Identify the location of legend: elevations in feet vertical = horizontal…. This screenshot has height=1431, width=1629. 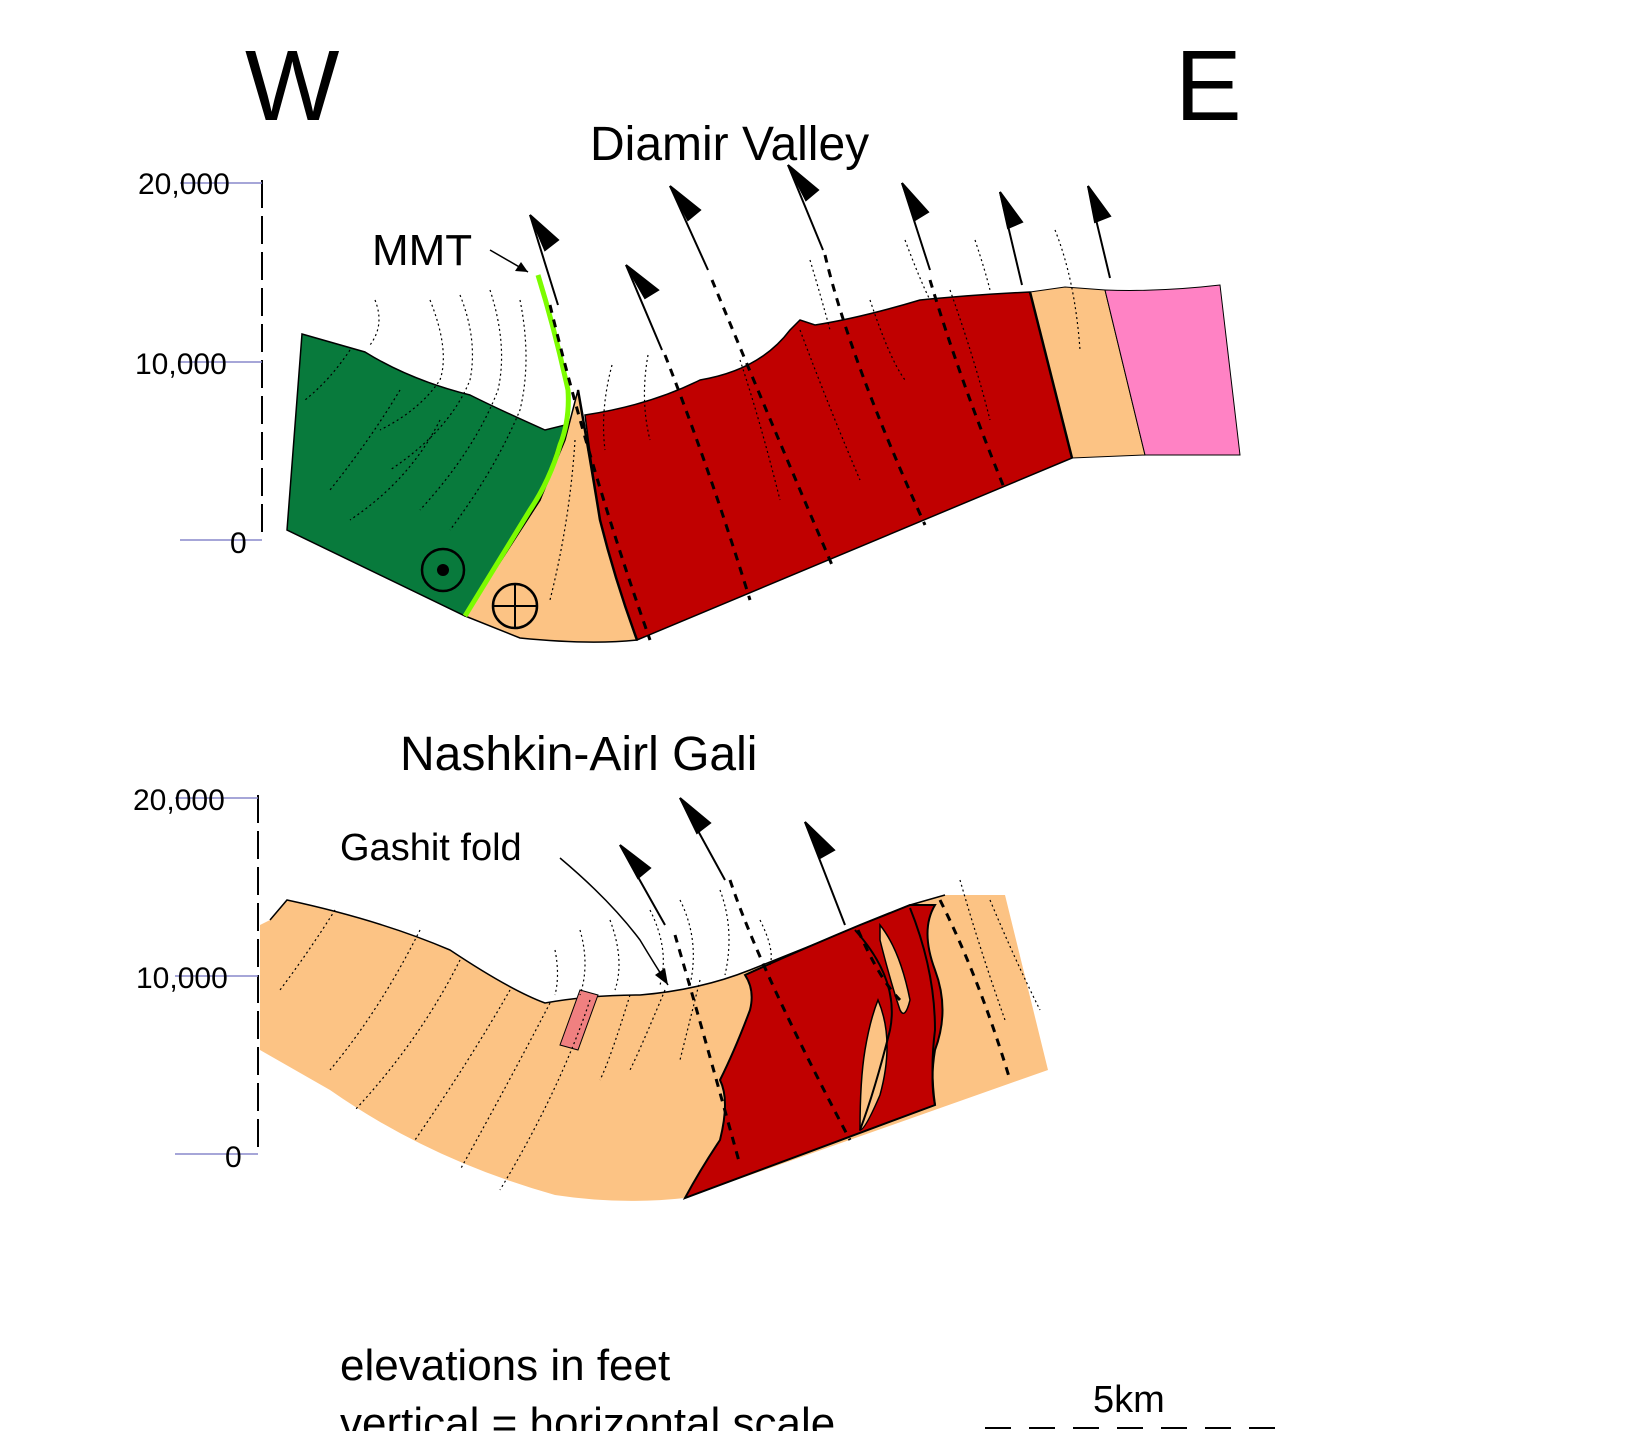
(807, 1386).